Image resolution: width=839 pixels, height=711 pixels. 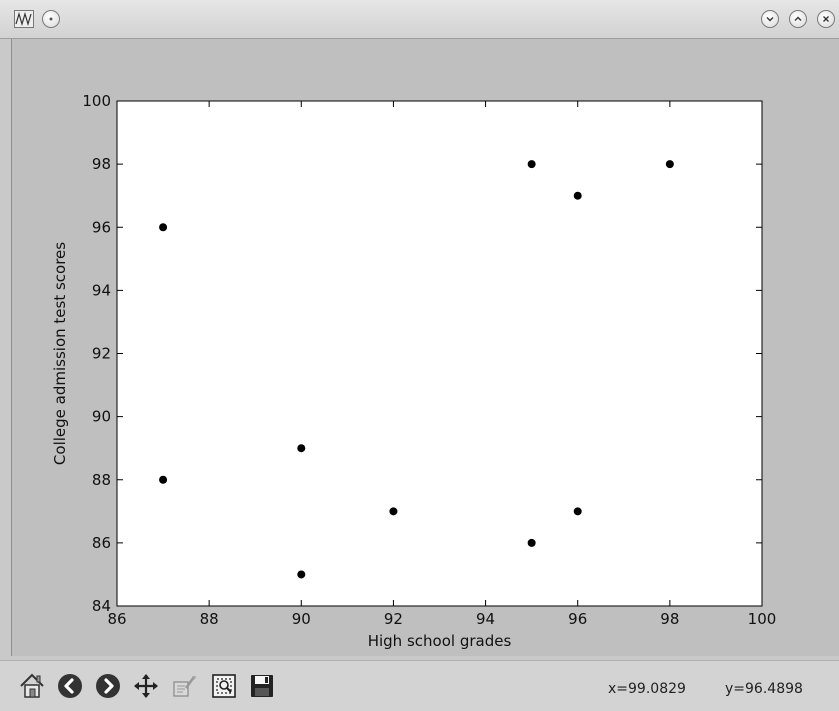 I want to click on x-coordinate-readout: x=99.0829, so click(x=647, y=689).